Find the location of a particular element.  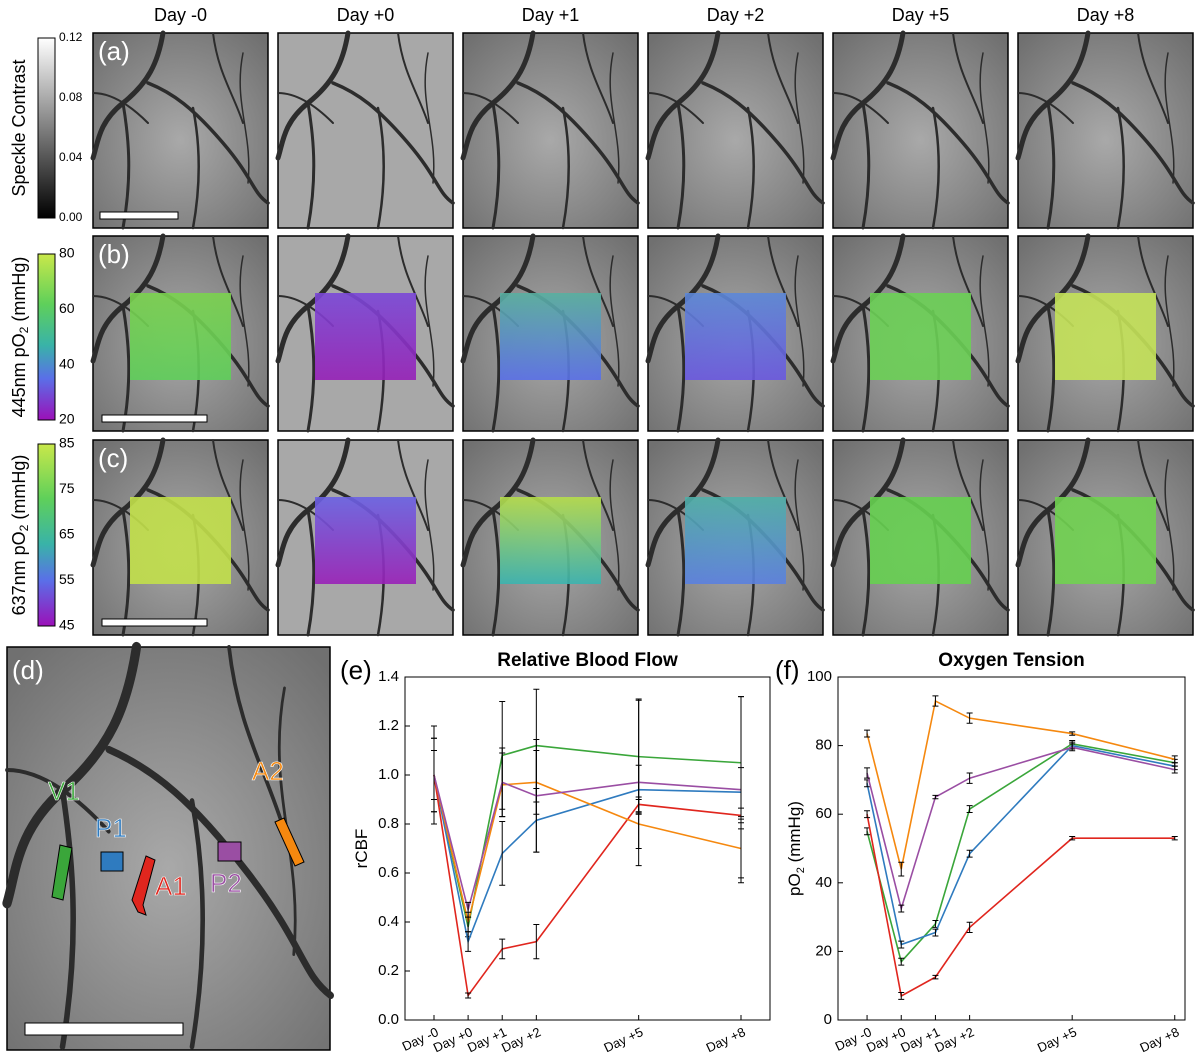

region-label: A2 is located at coordinates (268, 771).